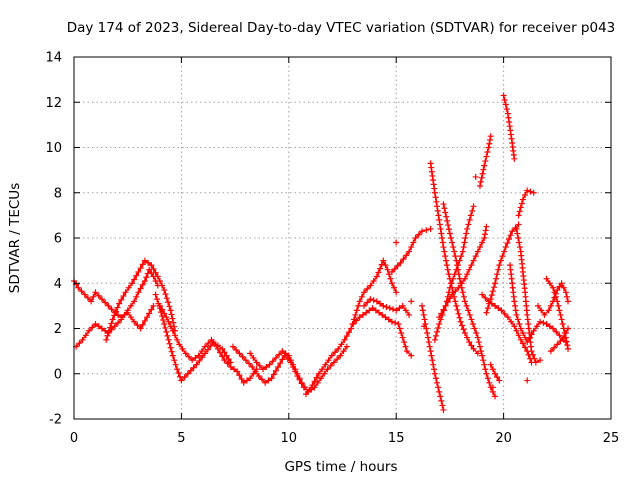 This screenshot has height=480, width=640. What do you see at coordinates (611, 438) in the screenshot?
I see `x-tick-label: 25` at bounding box center [611, 438].